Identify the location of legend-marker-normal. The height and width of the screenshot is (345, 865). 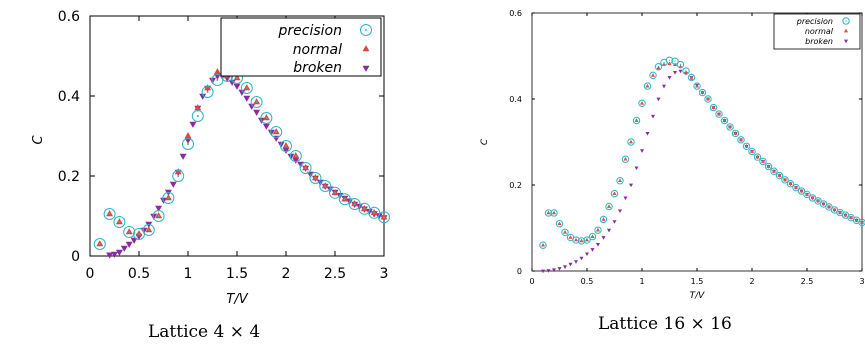
(846, 30).